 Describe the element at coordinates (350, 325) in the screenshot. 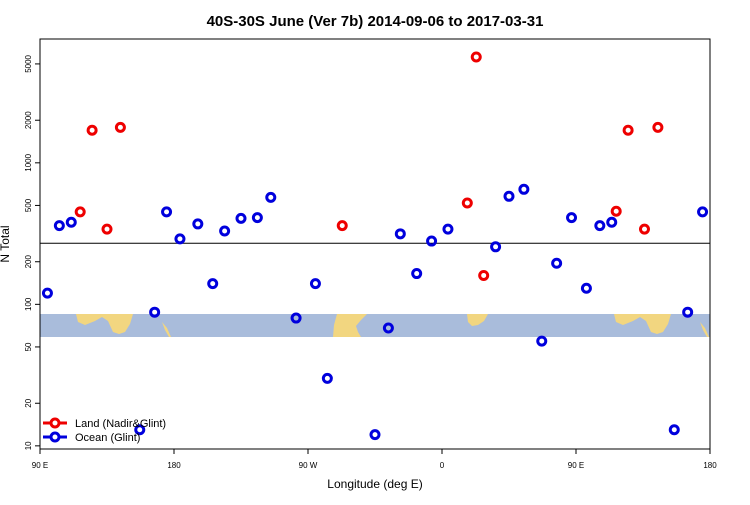

I see `land-south-america` at that location.